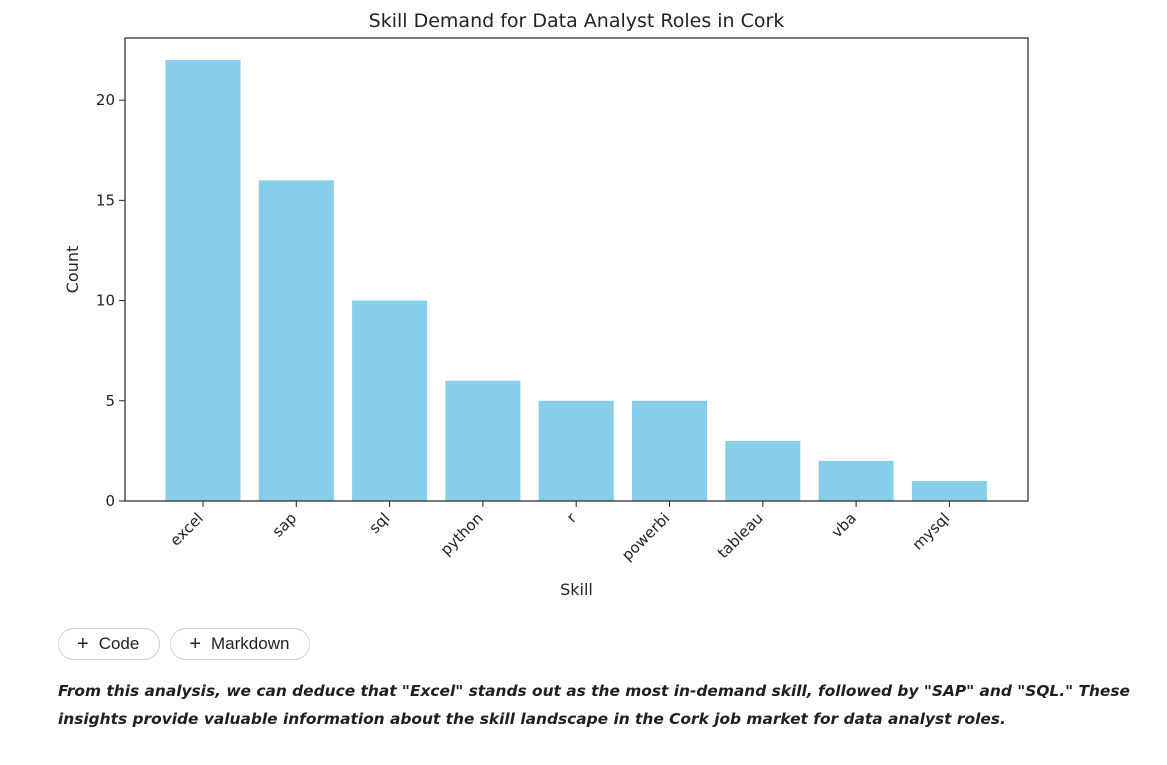  I want to click on x-tick-label: mysql, so click(931, 531).